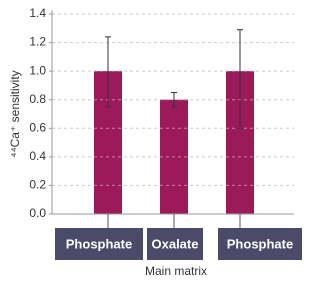 Image resolution: width=320 pixels, height=292 pixels. I want to click on y-tick-label: 1.0, so click(37, 70).